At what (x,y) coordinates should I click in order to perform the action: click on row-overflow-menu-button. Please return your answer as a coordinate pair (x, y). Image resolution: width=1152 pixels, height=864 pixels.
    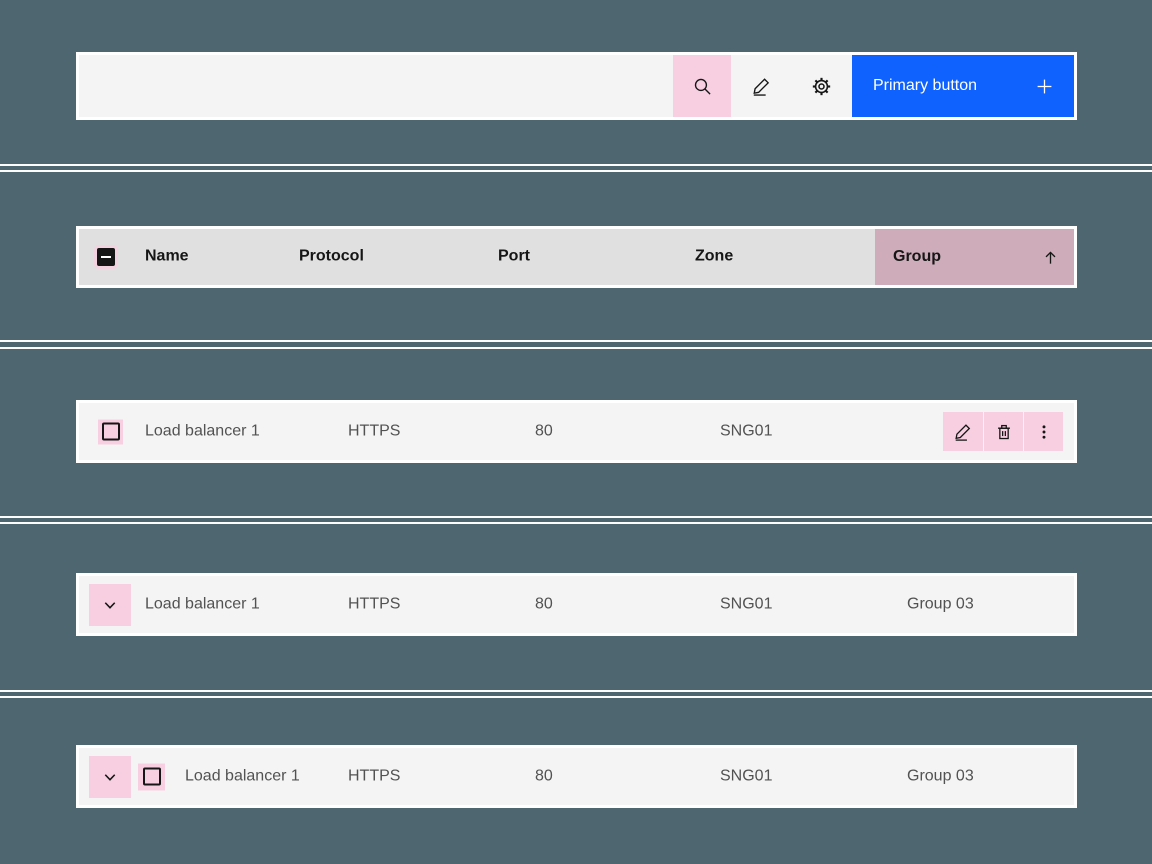
    Looking at the image, I should click on (1043, 431).